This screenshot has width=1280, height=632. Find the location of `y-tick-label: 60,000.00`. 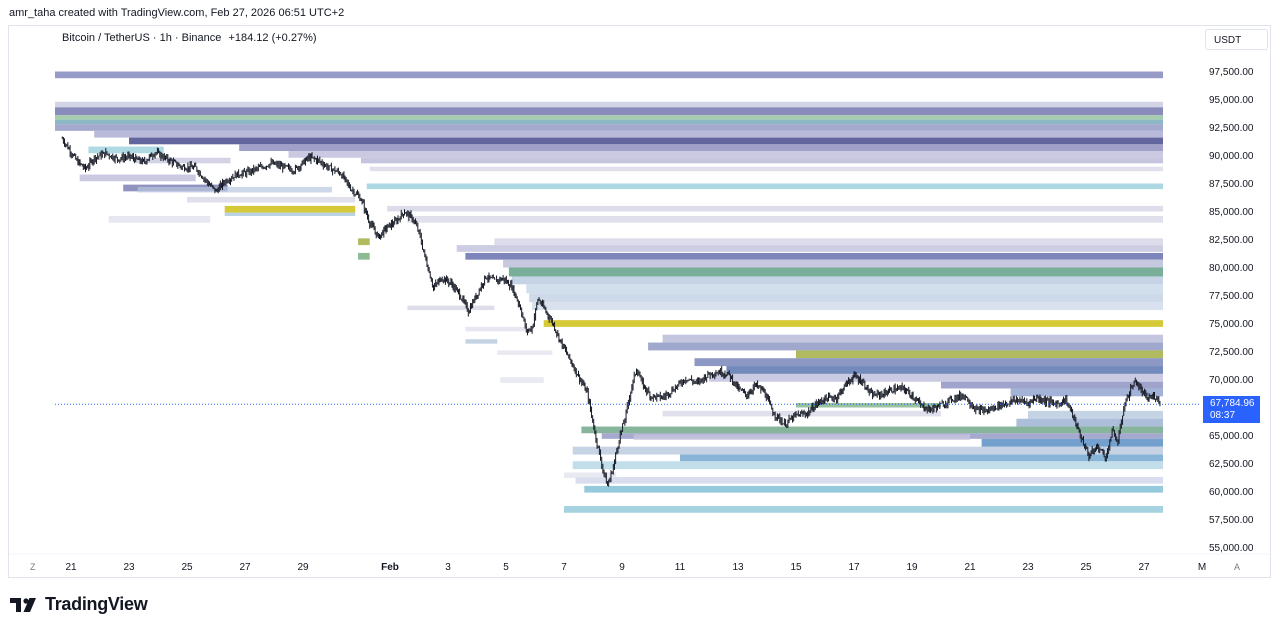

y-tick-label: 60,000.00 is located at coordinates (1231, 492).